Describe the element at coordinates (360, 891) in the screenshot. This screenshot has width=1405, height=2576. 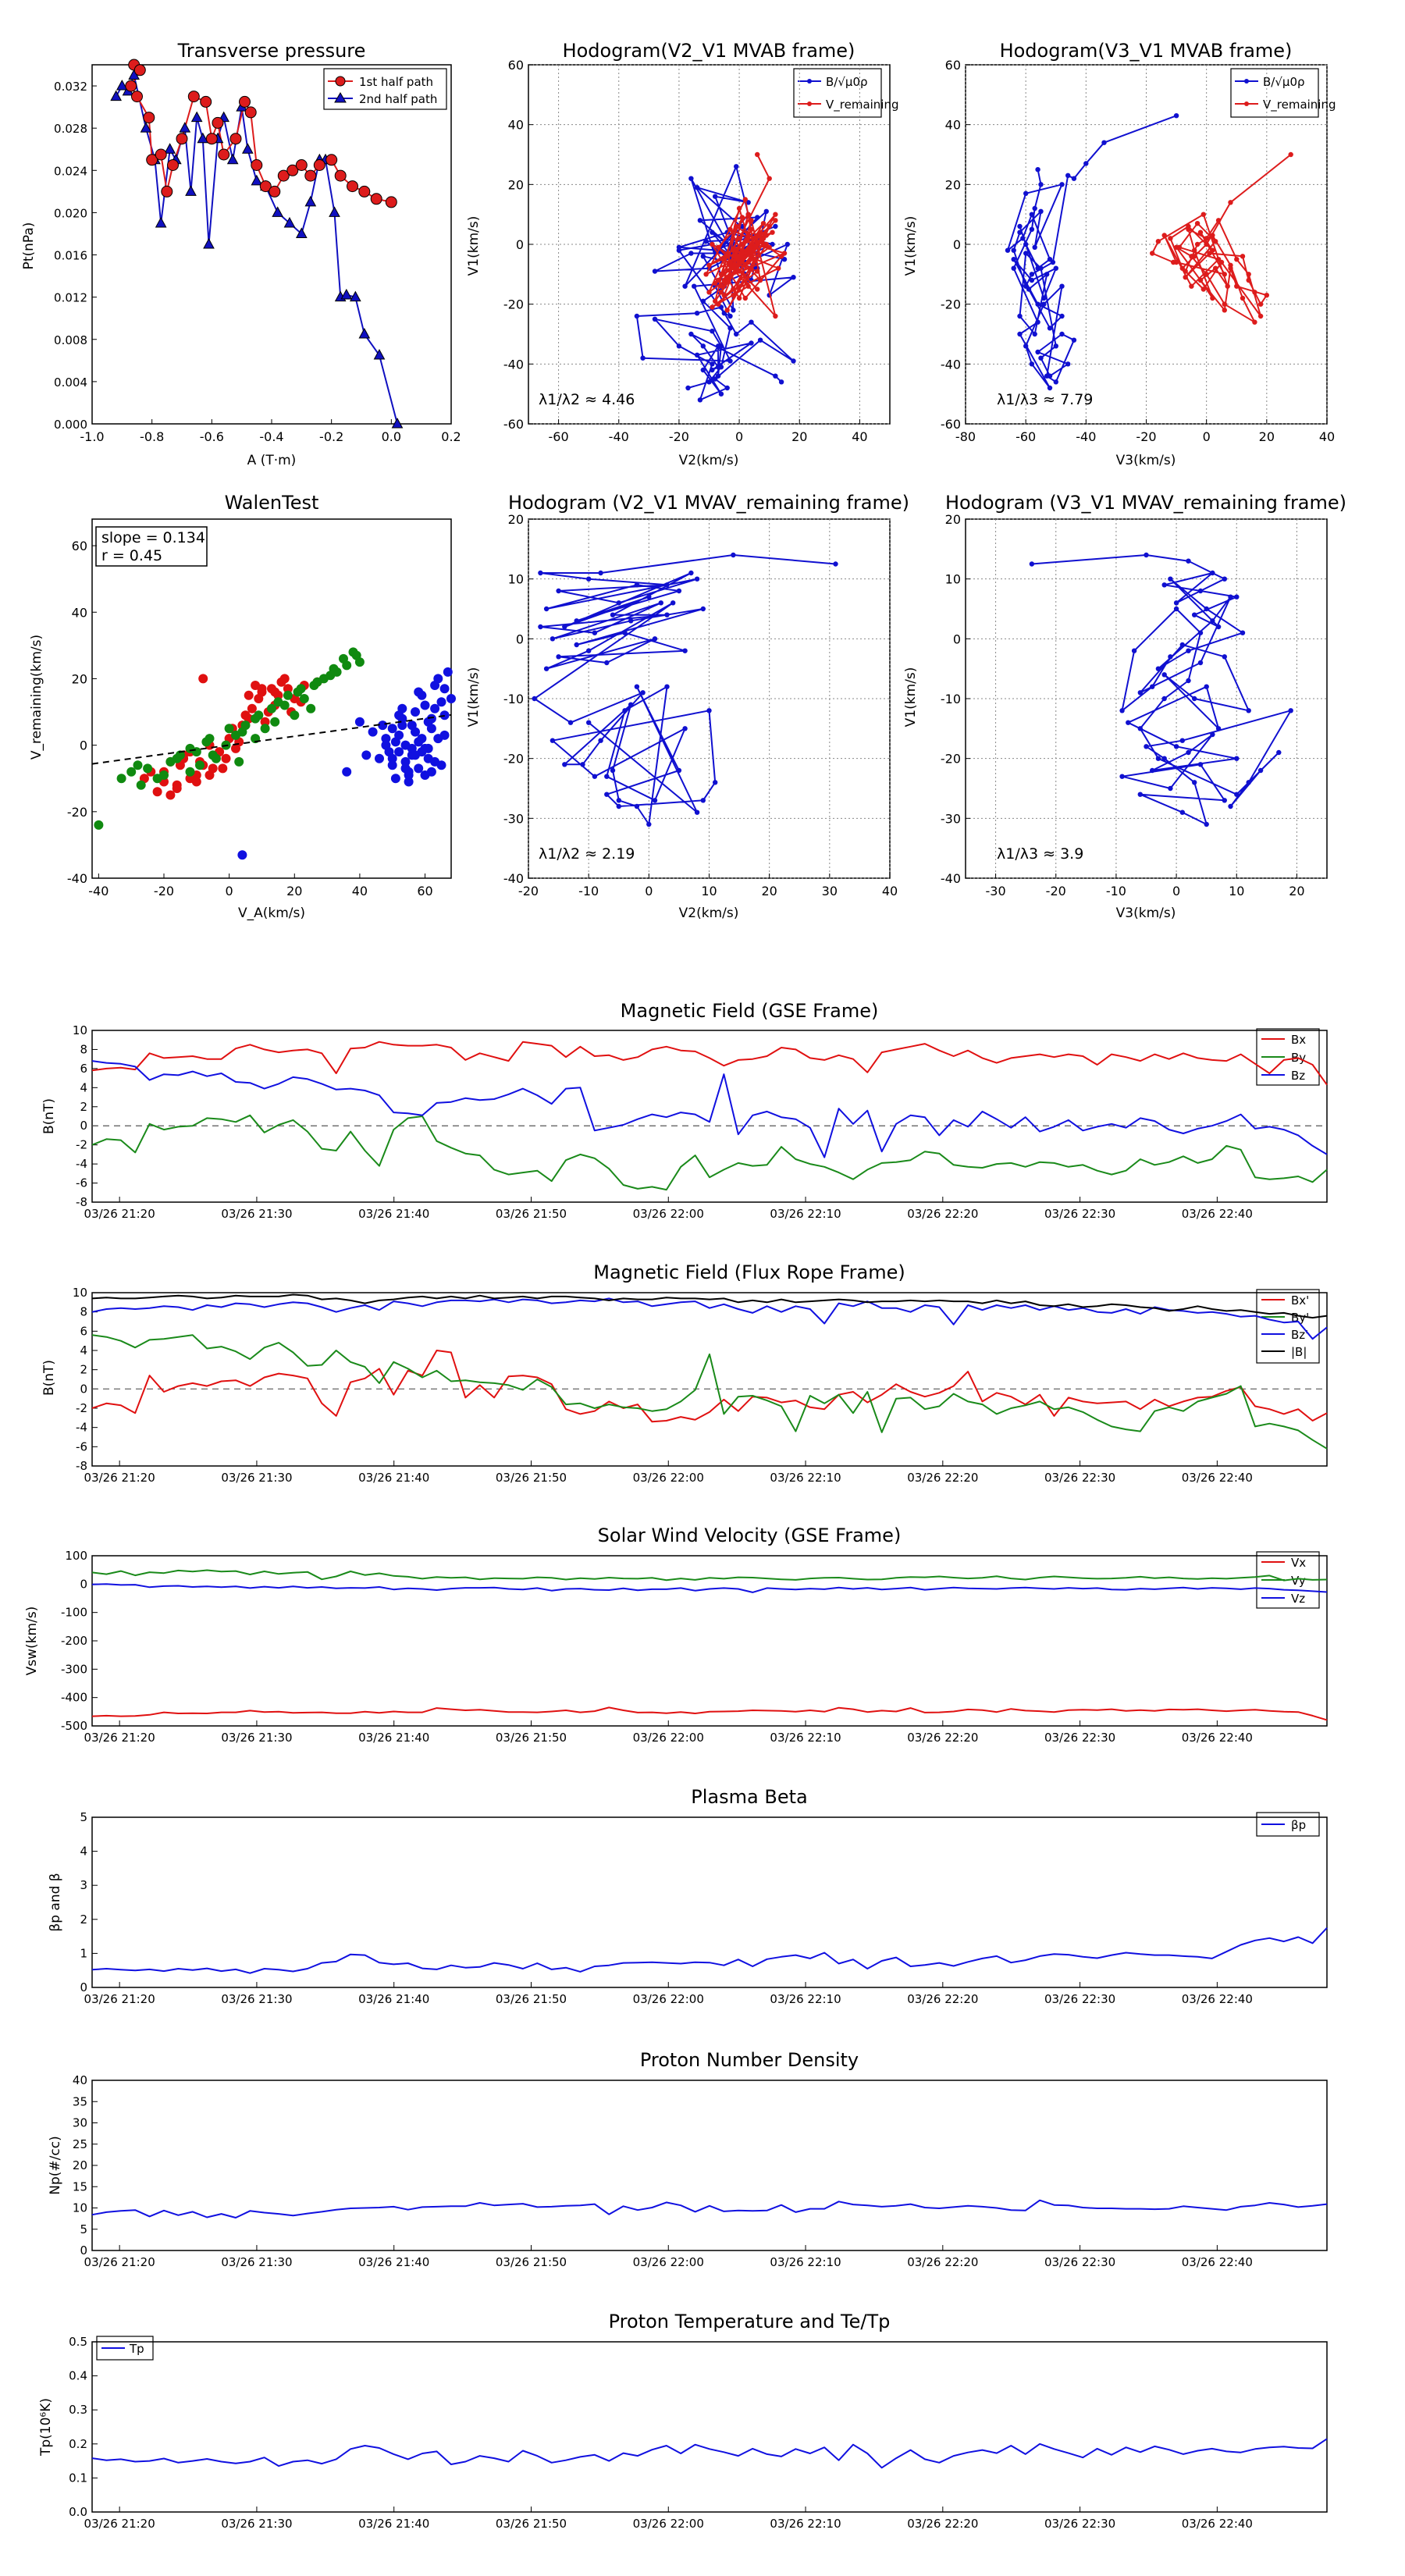
I see `walen-xtick-label-4: 40` at that location.